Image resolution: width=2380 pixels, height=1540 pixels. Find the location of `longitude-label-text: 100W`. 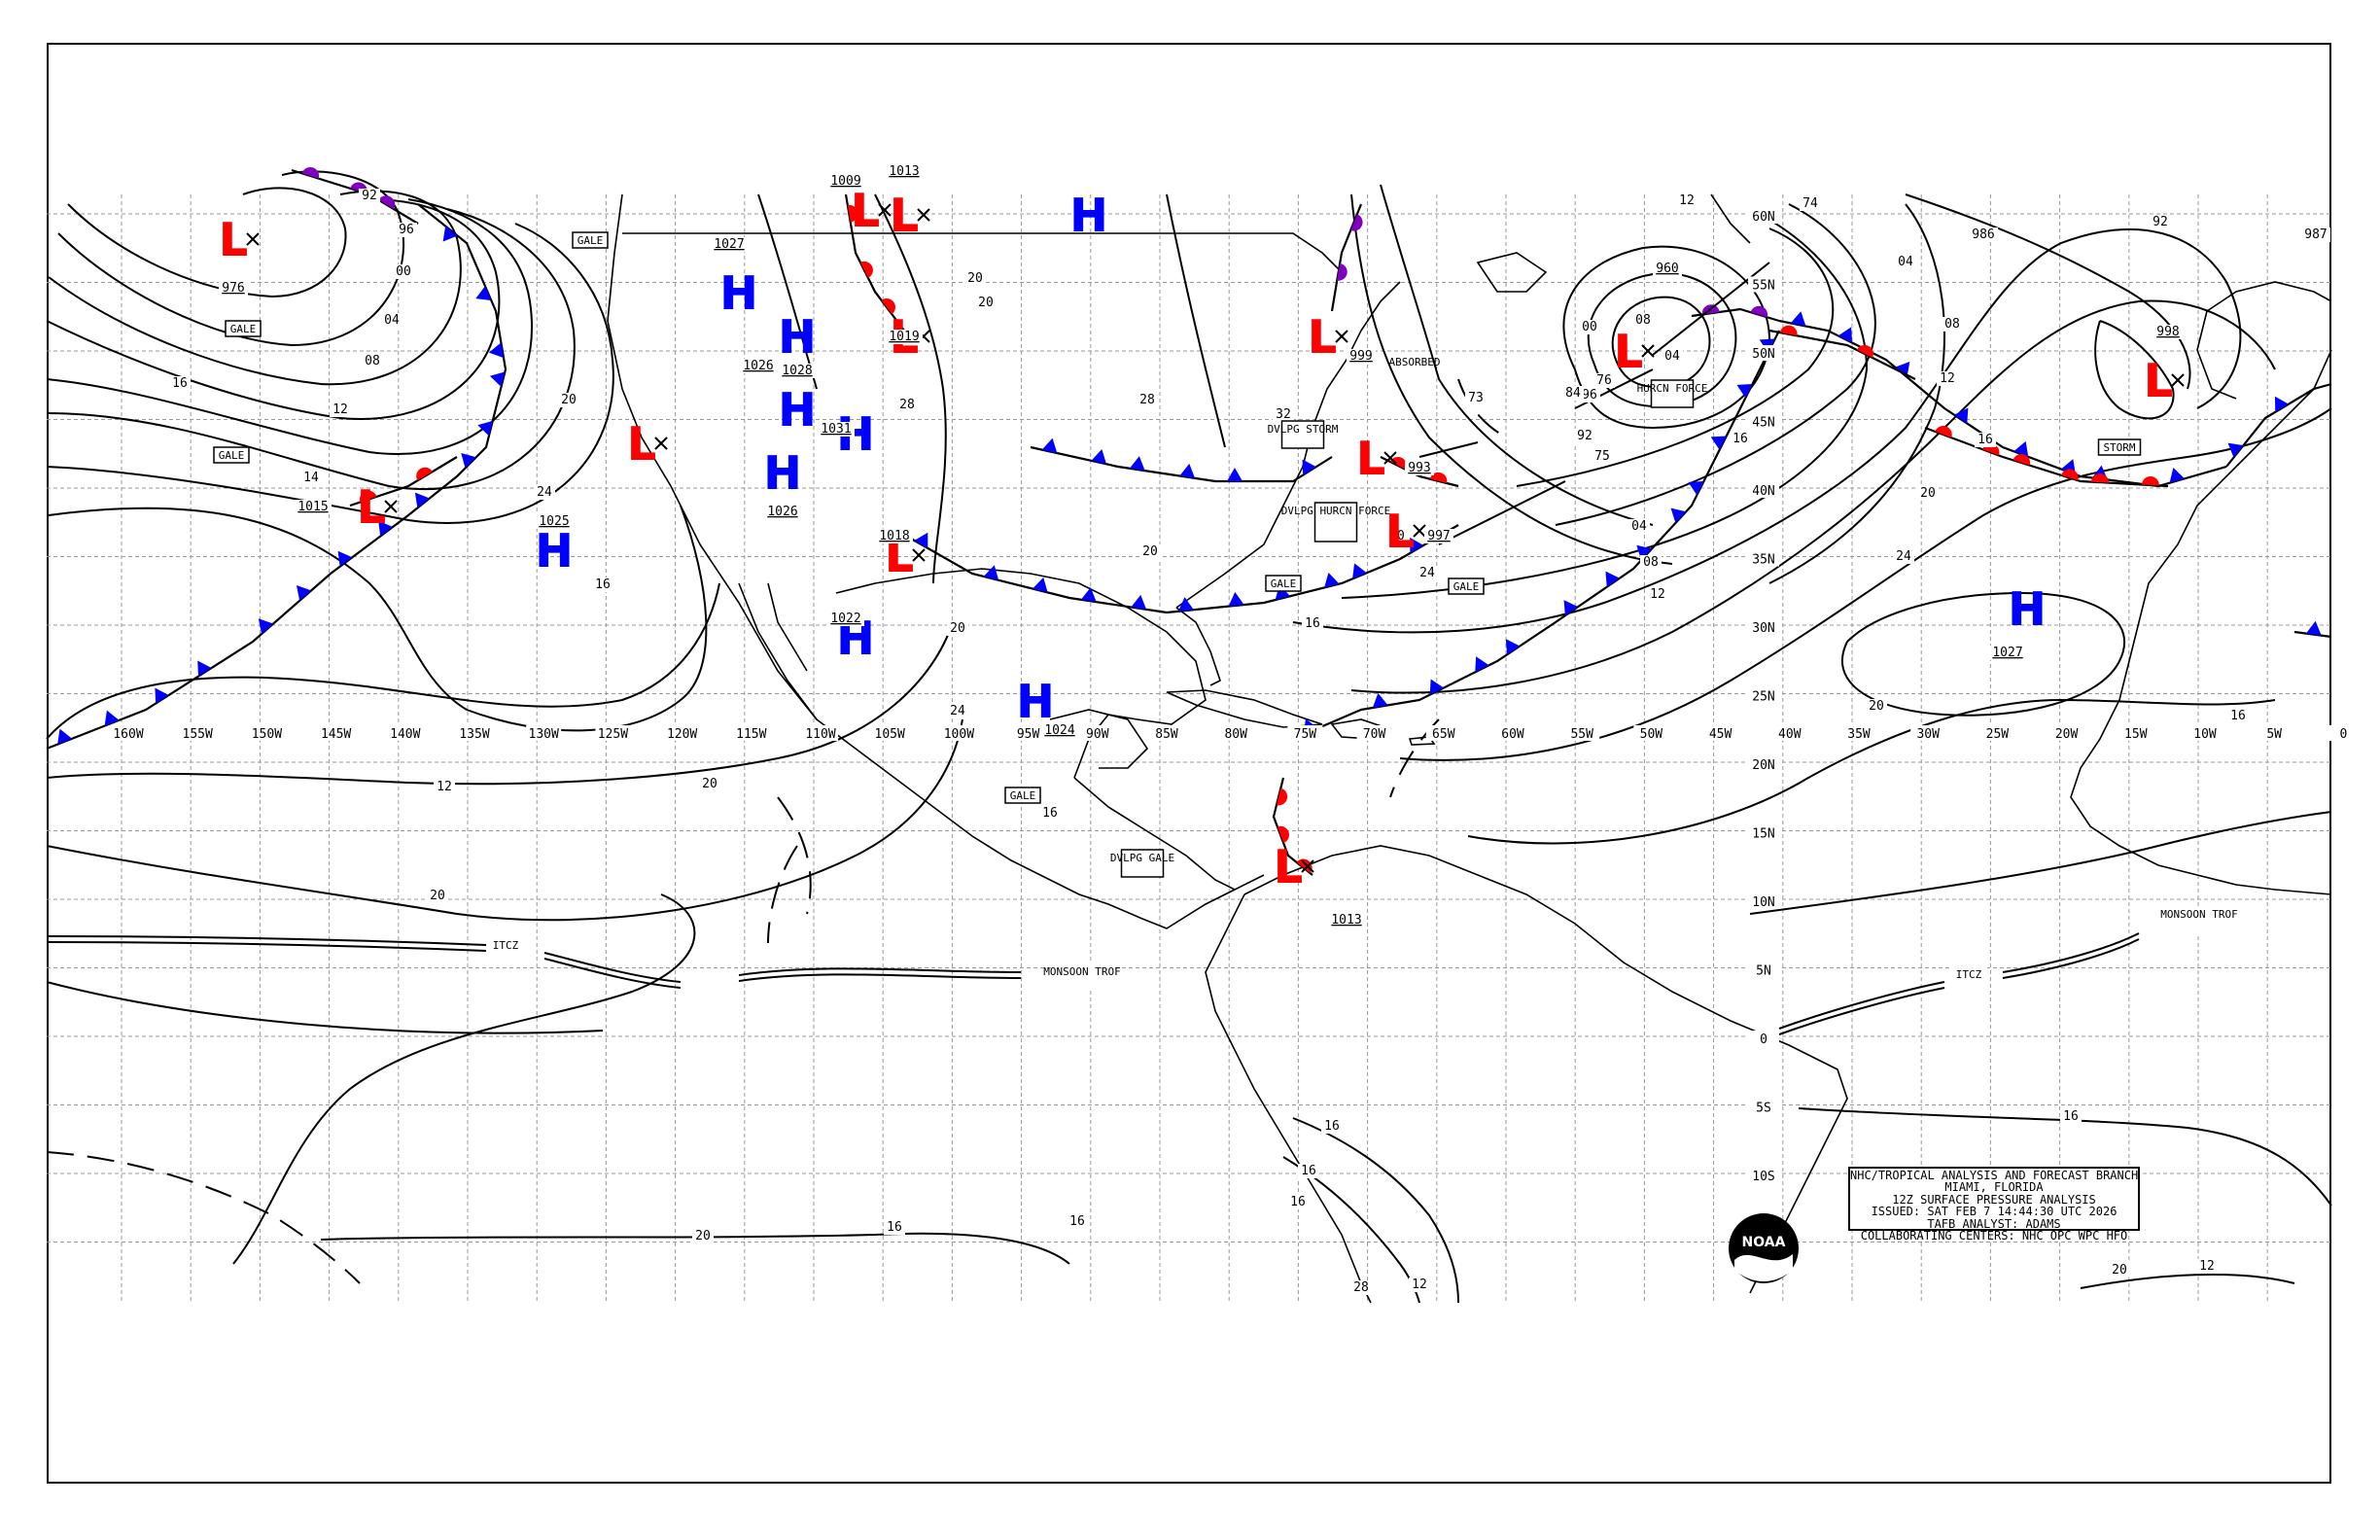

longitude-label-text: 100W is located at coordinates (959, 734).